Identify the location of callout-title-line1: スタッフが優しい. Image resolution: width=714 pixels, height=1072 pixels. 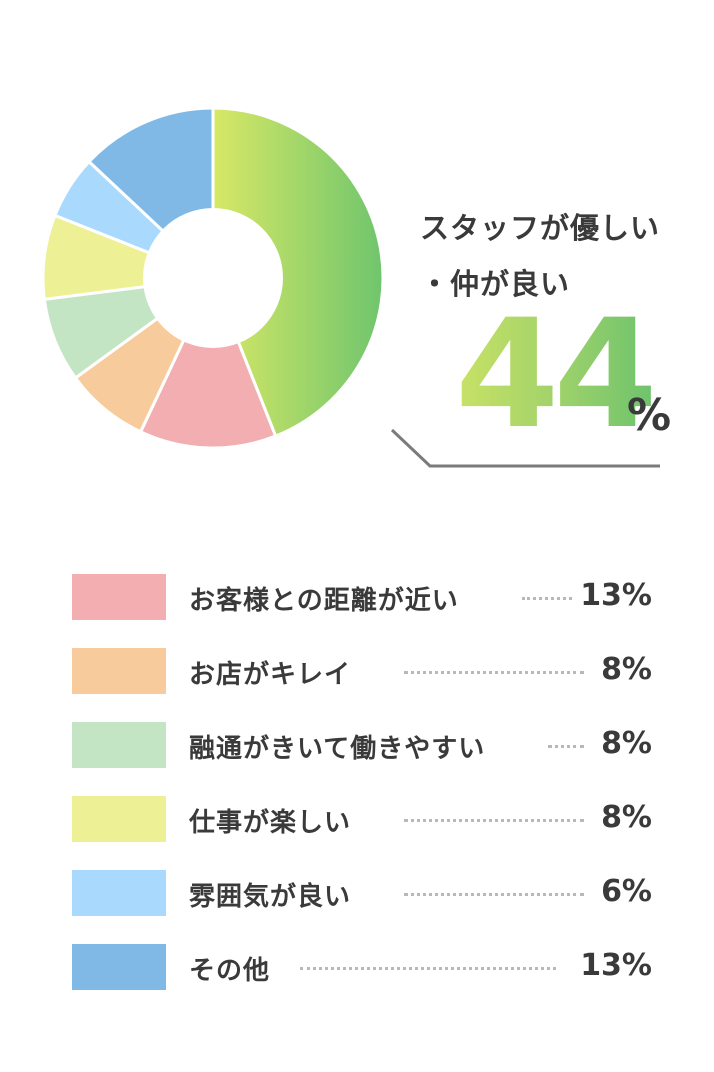
(540, 228).